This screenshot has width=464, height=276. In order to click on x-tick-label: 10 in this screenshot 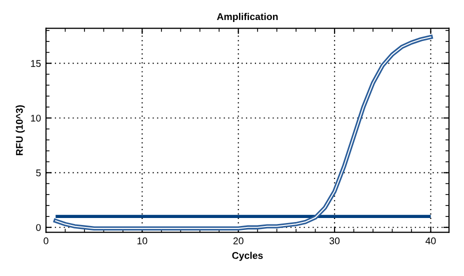, I will do `click(143, 240)`.